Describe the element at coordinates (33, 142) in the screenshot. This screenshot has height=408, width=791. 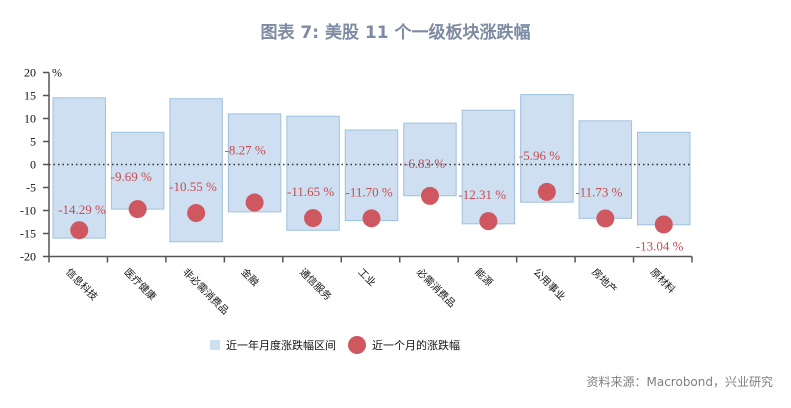
I see `y-tick-label: 5` at that location.